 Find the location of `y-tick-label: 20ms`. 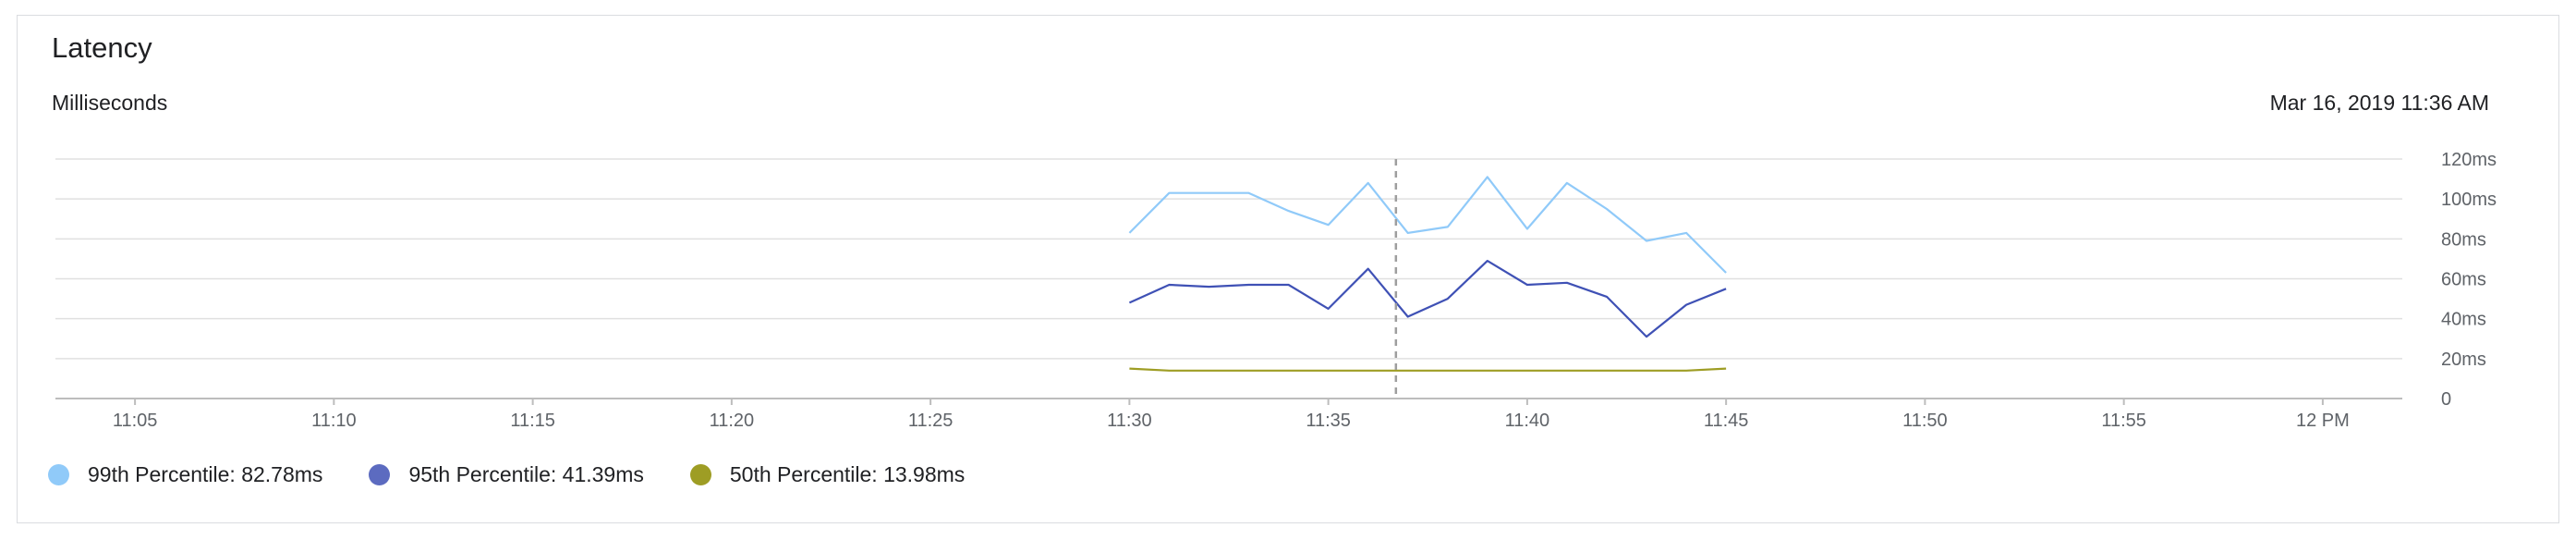

y-tick-label: 20ms is located at coordinates (2463, 360).